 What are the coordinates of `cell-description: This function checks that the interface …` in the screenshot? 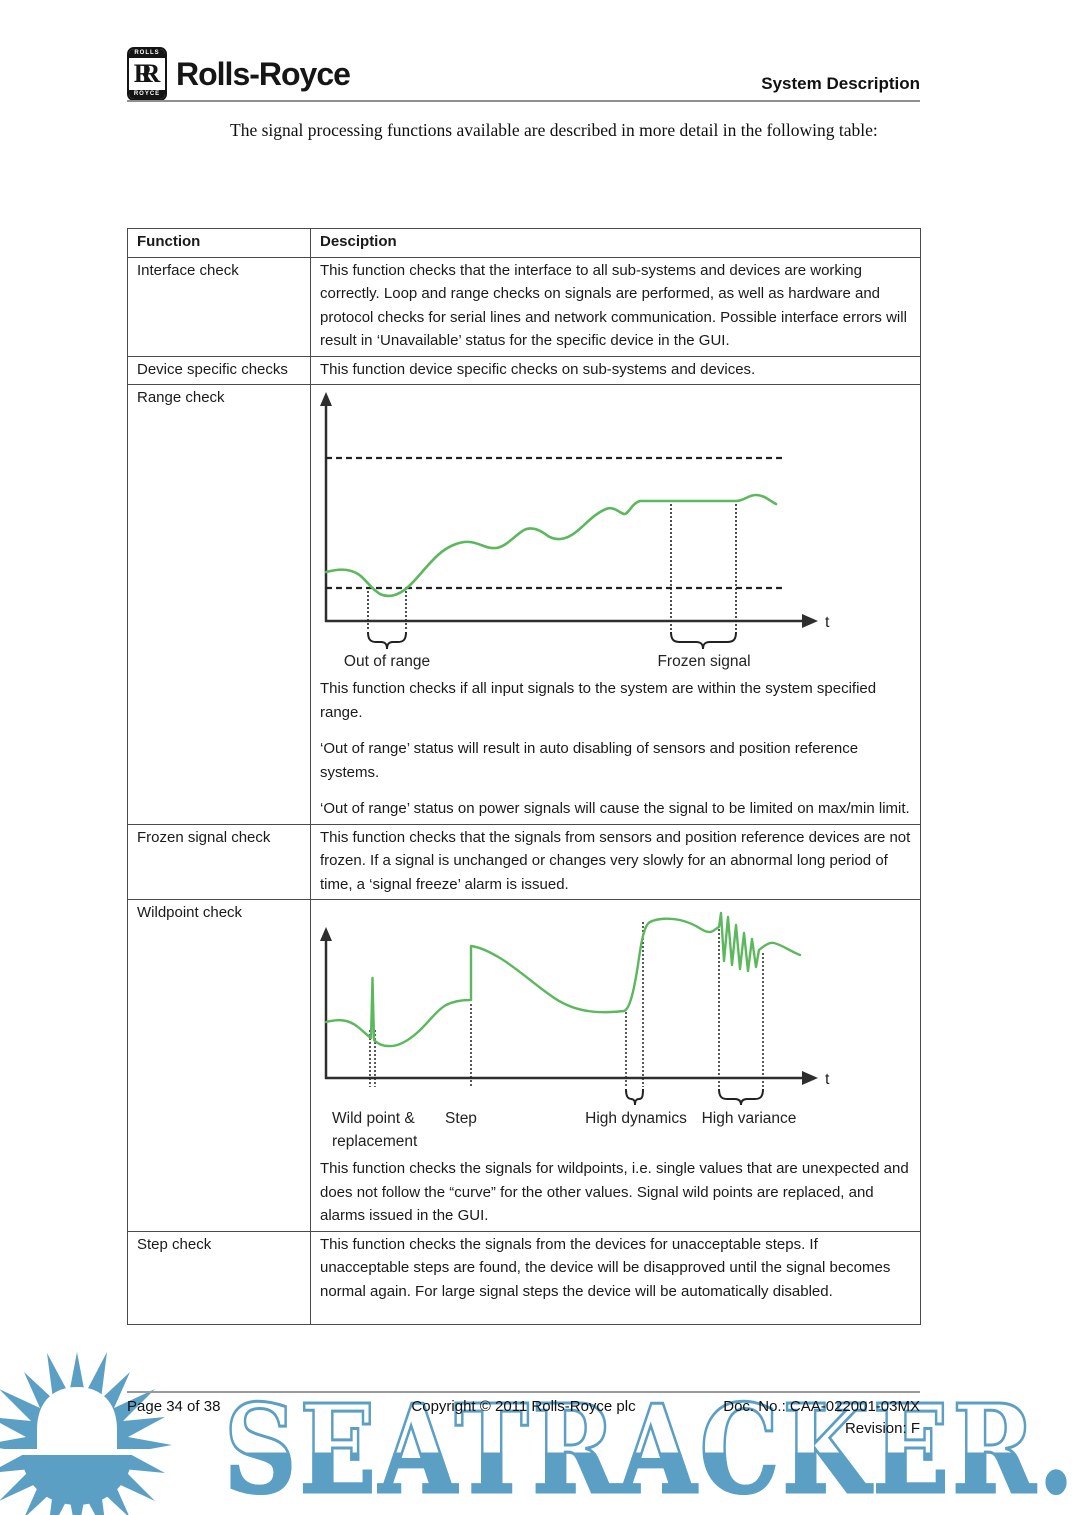 It's located at (615, 306).